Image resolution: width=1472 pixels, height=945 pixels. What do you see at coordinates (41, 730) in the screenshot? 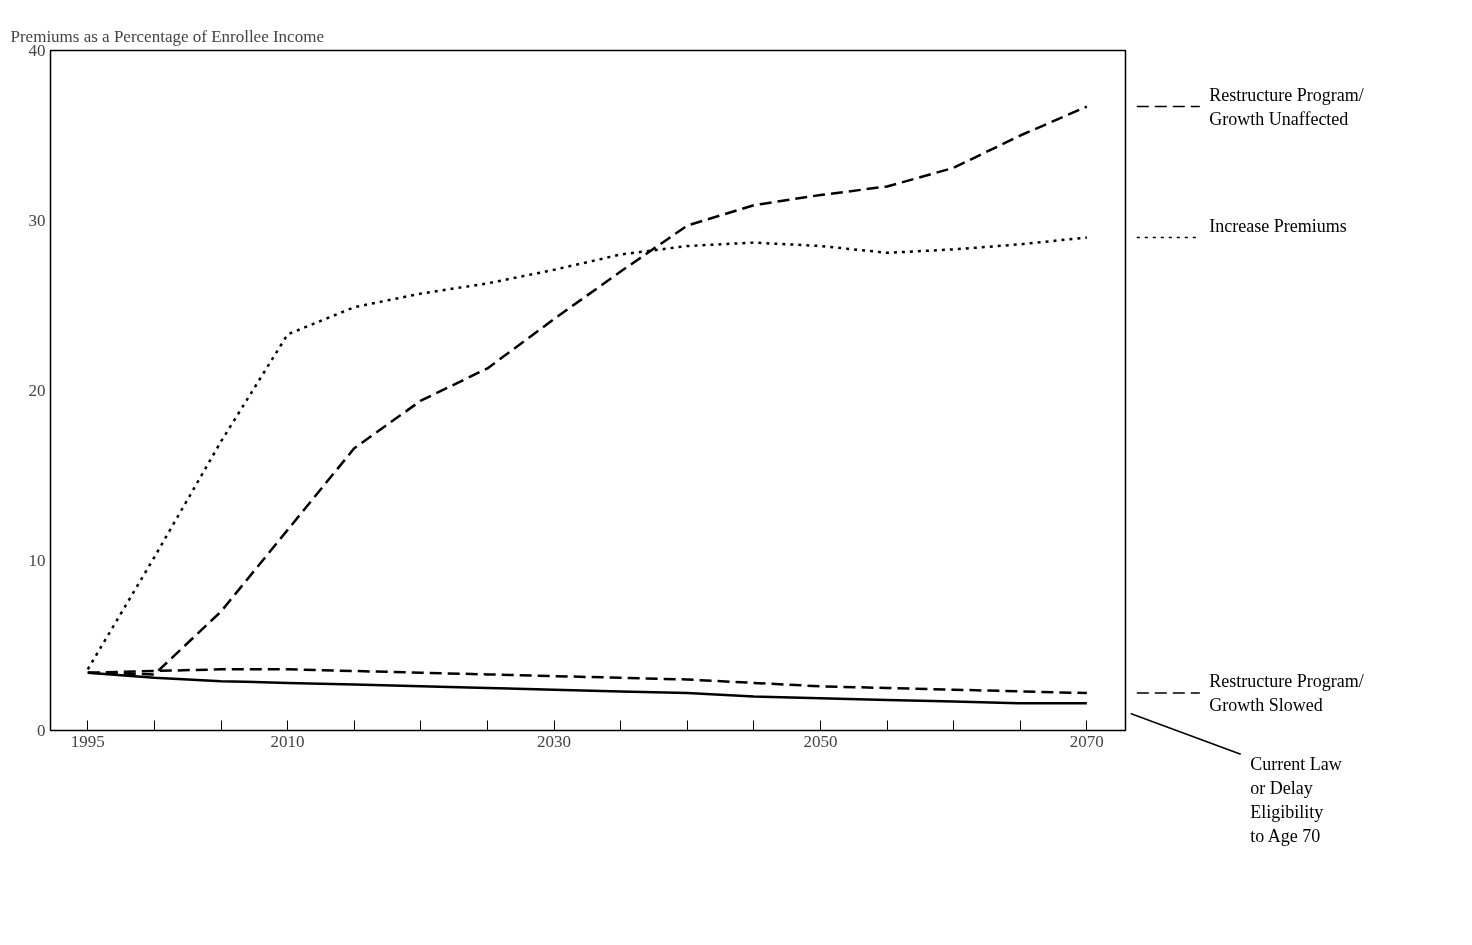
I see `y-tick-label: 0` at bounding box center [41, 730].